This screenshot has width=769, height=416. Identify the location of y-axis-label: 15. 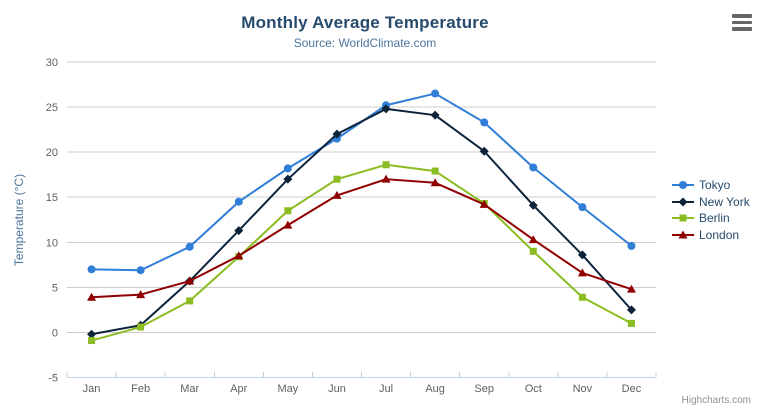
(52, 198).